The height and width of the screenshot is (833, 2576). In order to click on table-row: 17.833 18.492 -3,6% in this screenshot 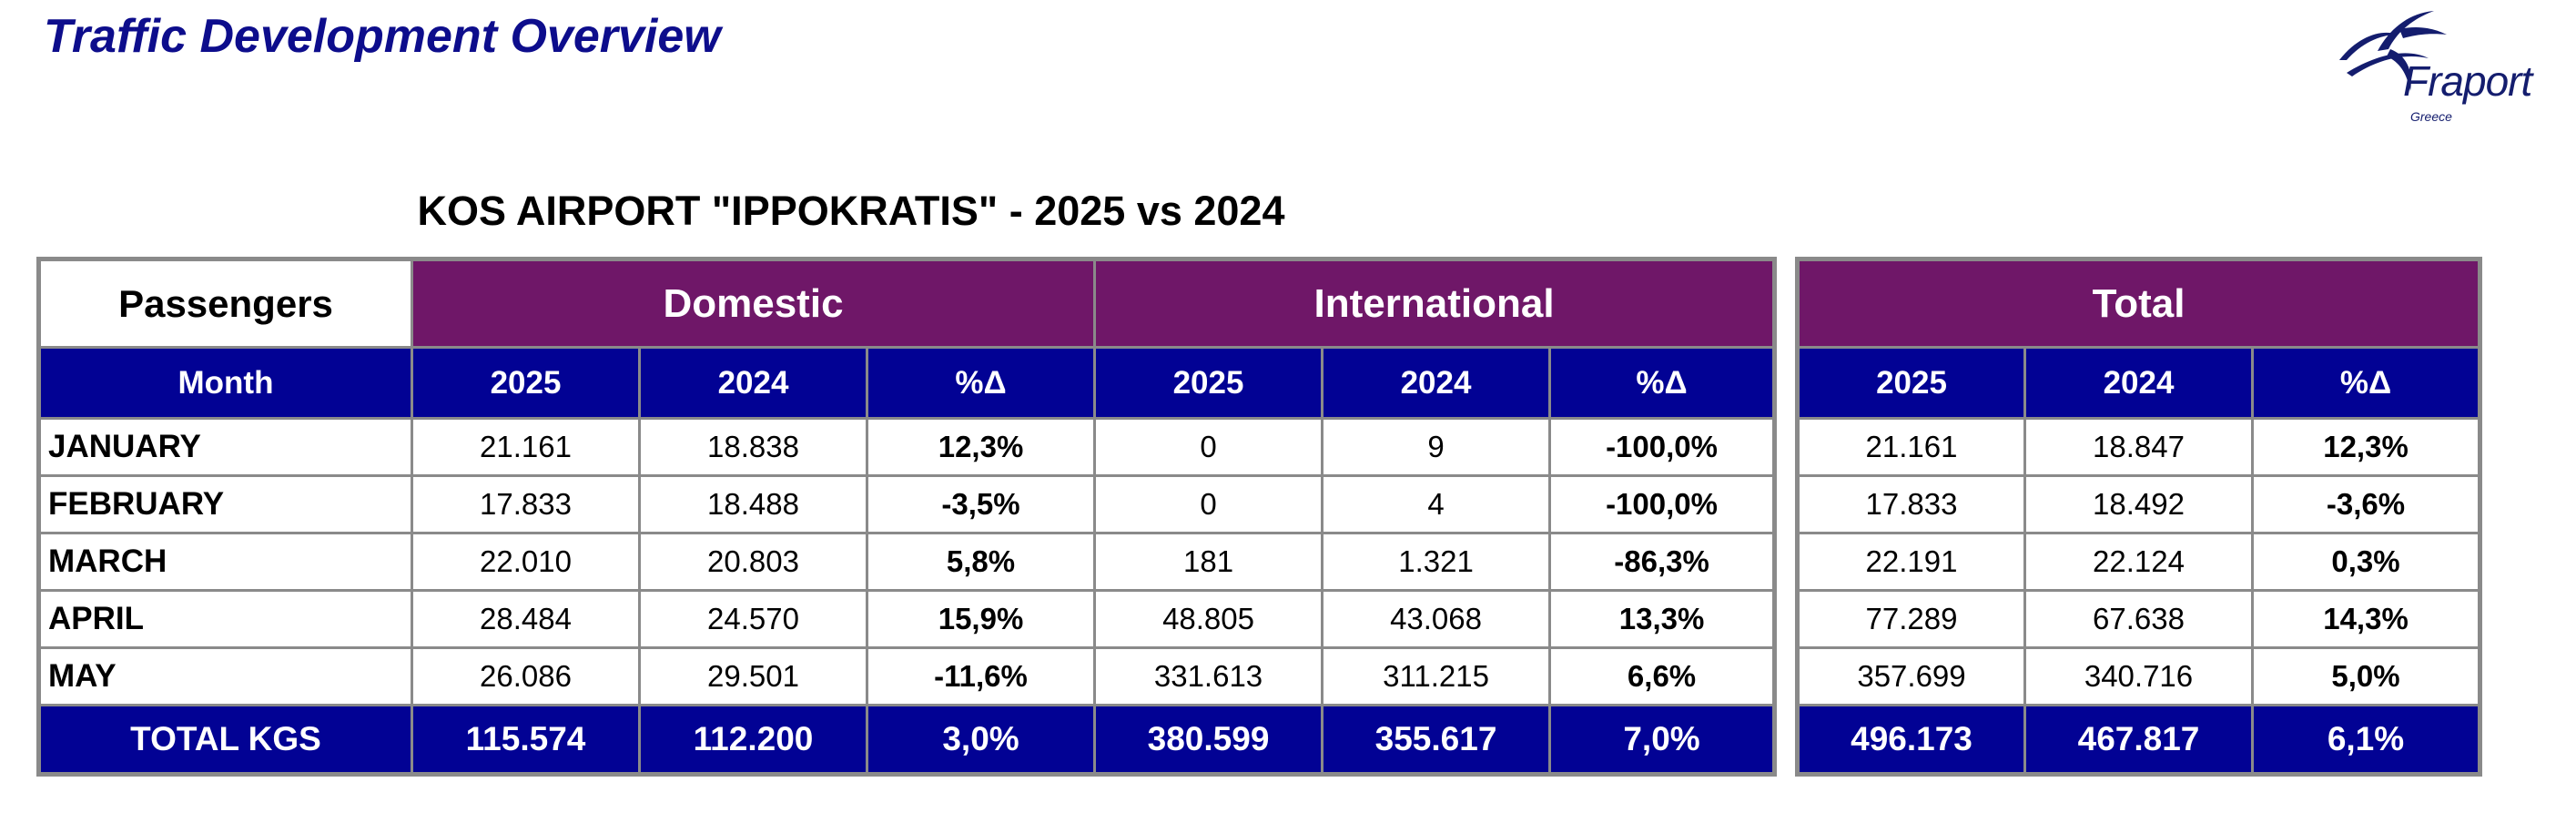, I will do `click(2139, 504)`.